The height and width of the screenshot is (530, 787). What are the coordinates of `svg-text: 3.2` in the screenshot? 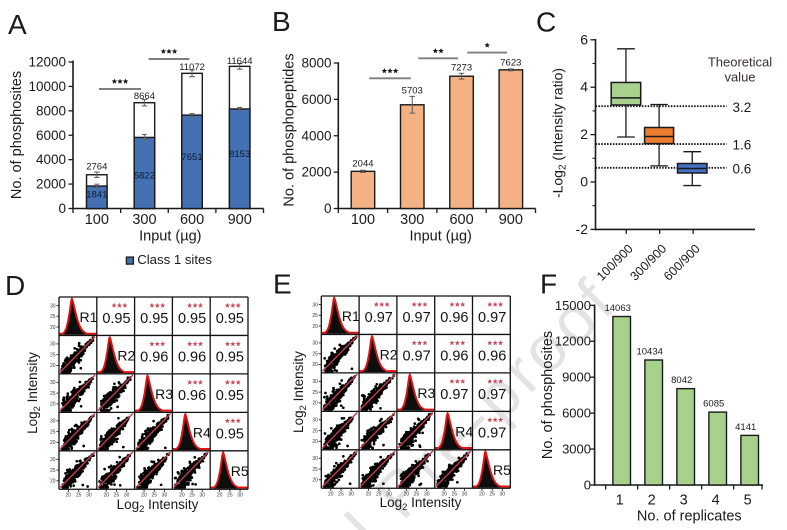 It's located at (742, 107).